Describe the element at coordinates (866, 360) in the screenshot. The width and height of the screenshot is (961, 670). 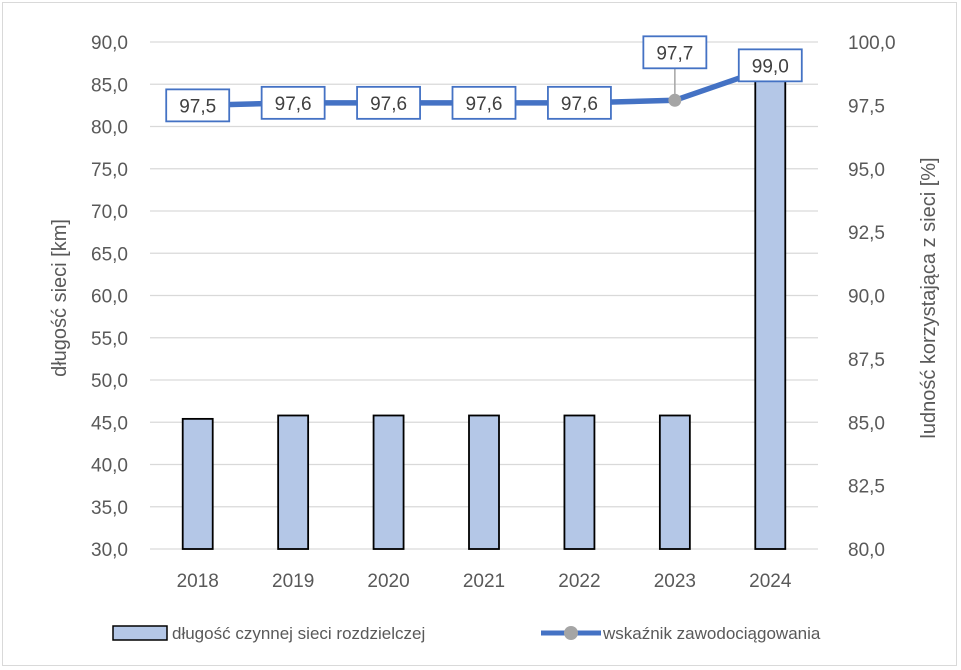
I see `y-right-tick-label: 87,5` at that location.